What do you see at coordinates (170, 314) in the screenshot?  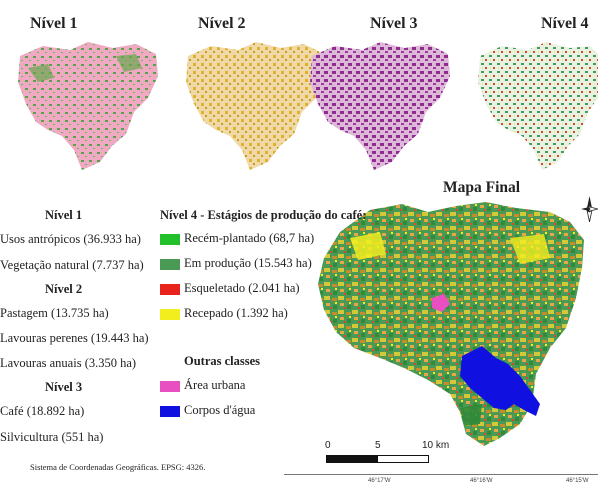 I see `legend-swatch-recepado` at bounding box center [170, 314].